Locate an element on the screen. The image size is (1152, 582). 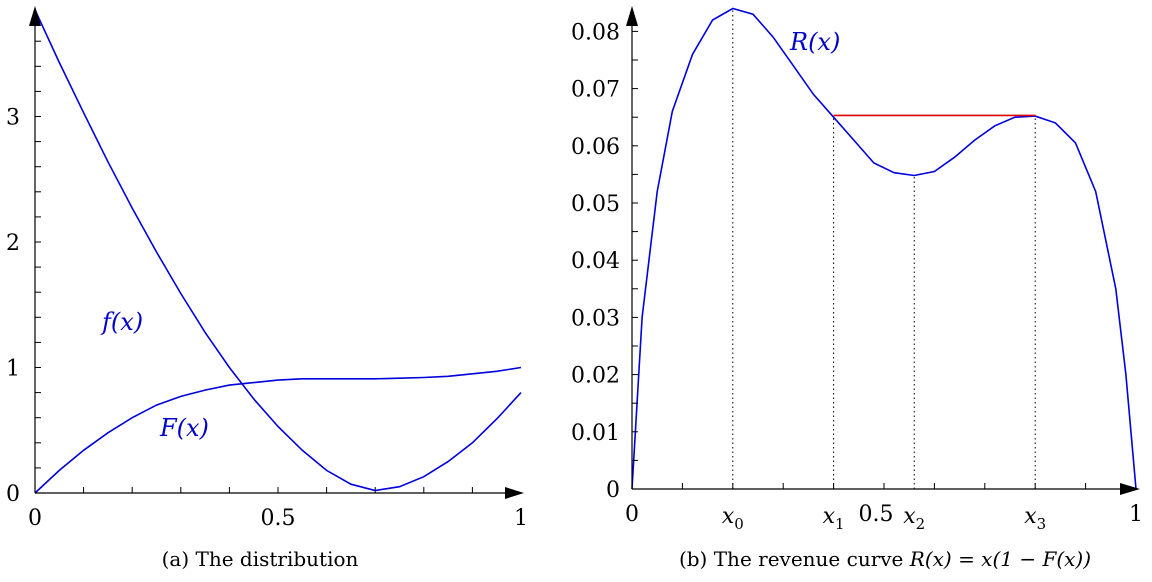
caption-b-prefix: (b) The revenue curve is located at coordinates (794, 559).